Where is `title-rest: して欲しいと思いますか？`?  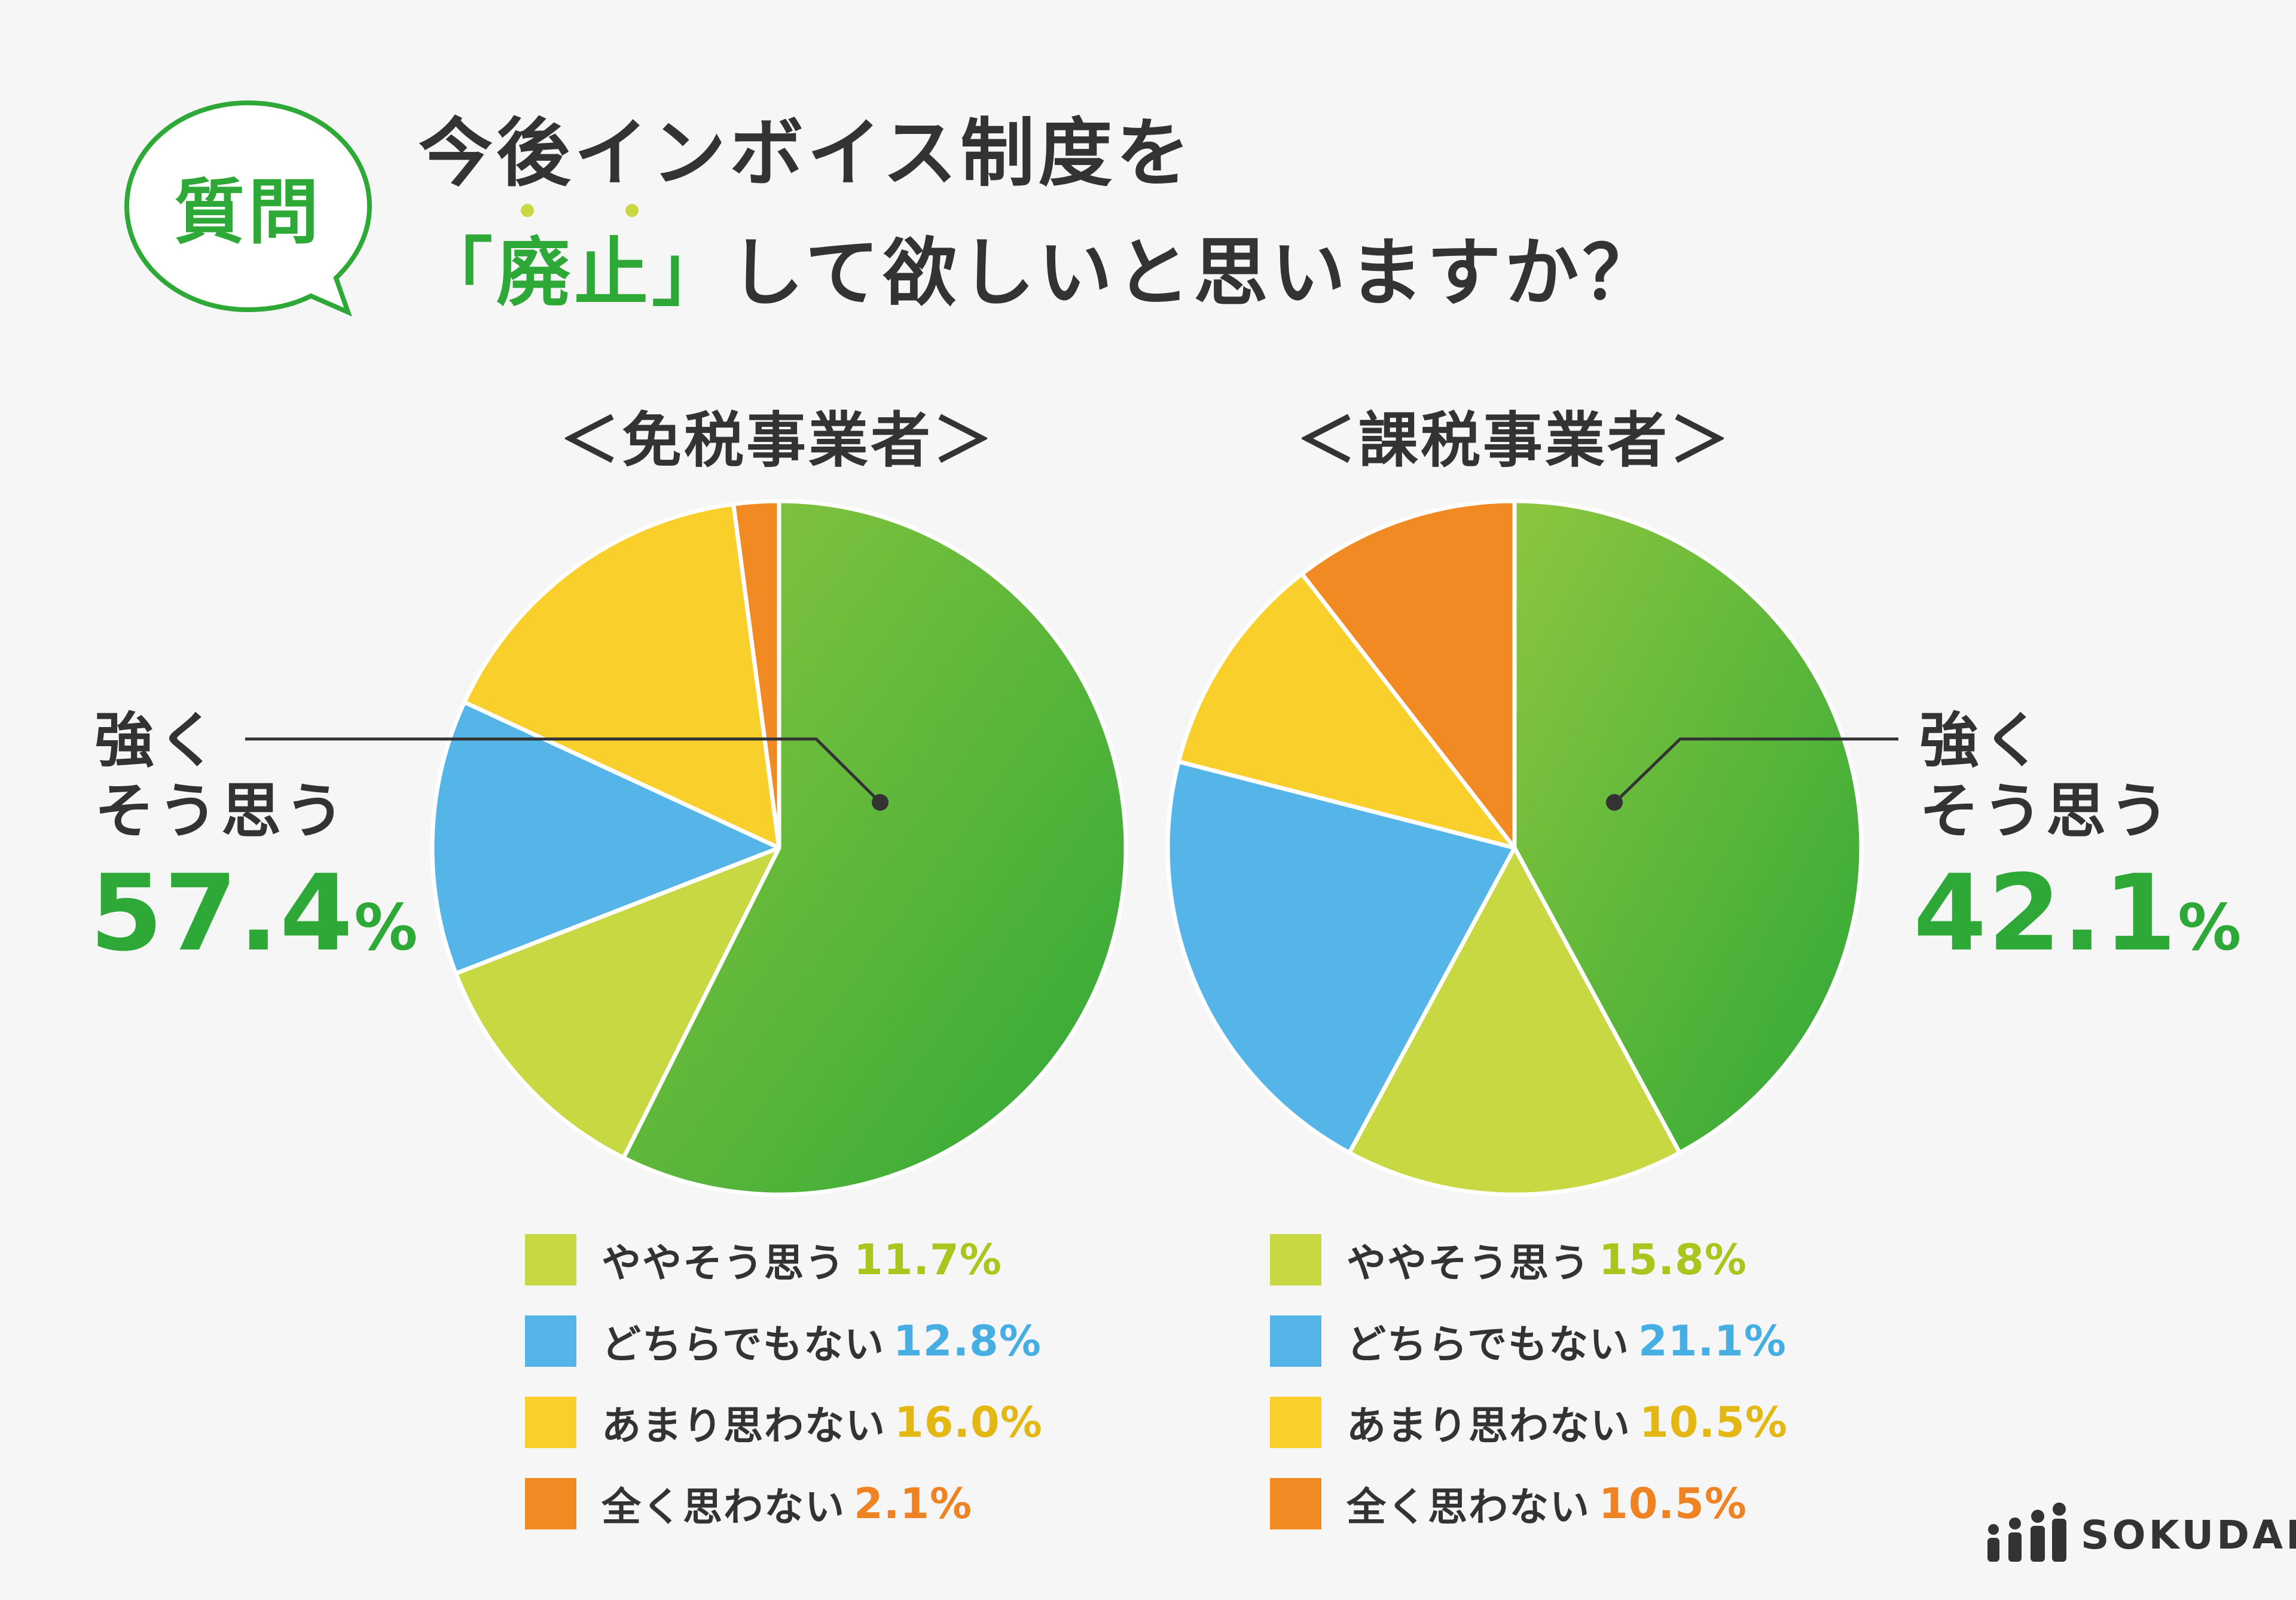
title-rest: して欲しいと思いますか？ is located at coordinates (1194, 273).